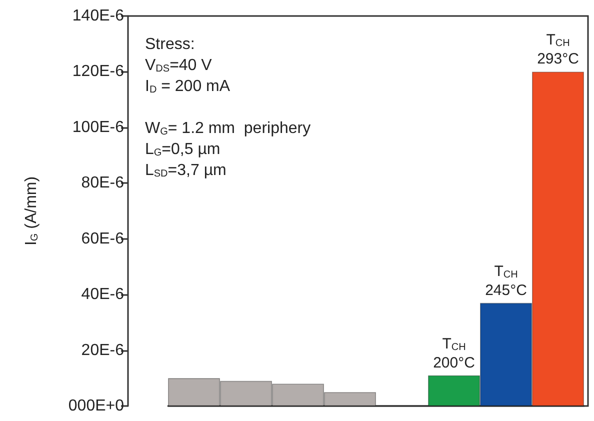  I want to click on y-tick-label: 60E-6, so click(102, 239).